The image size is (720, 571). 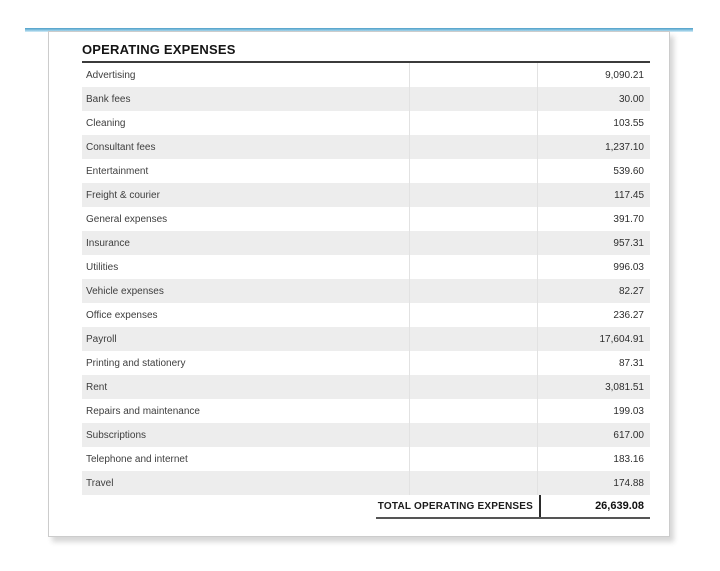 What do you see at coordinates (122, 315) in the screenshot?
I see `expense-label: Office expenses` at bounding box center [122, 315].